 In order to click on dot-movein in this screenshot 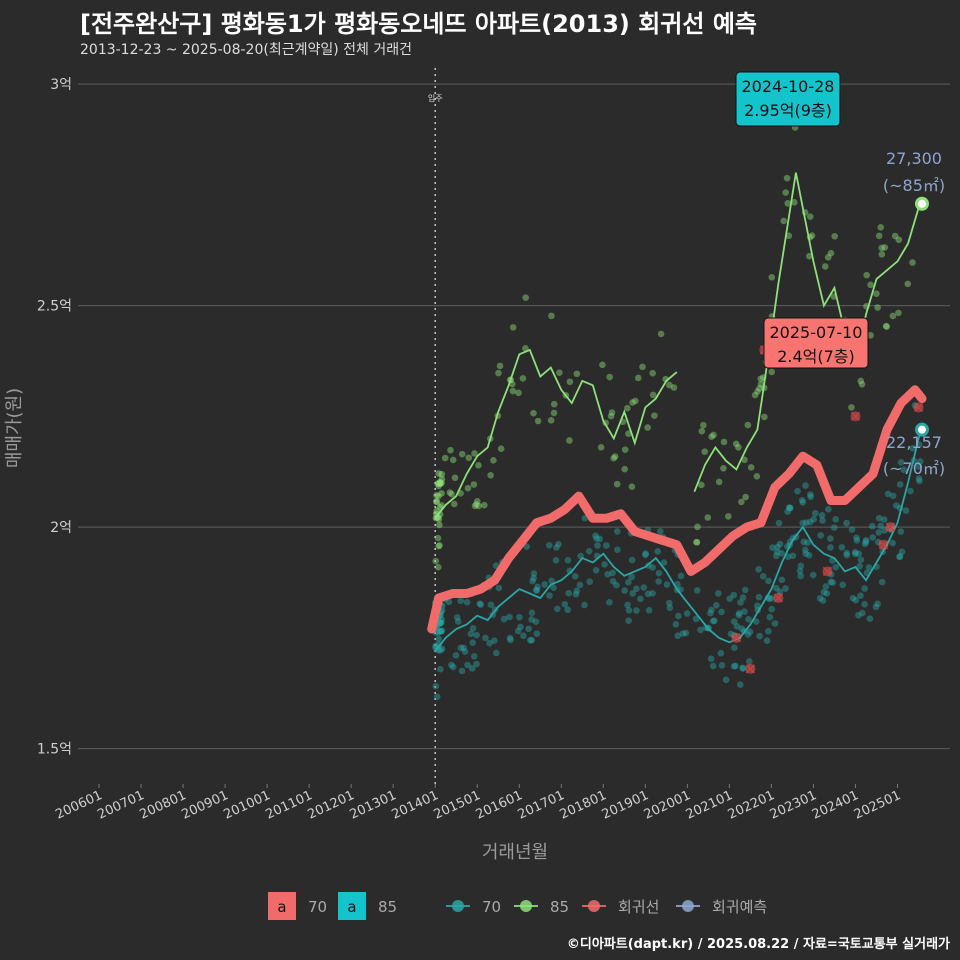, I will do `click(437, 510)`.